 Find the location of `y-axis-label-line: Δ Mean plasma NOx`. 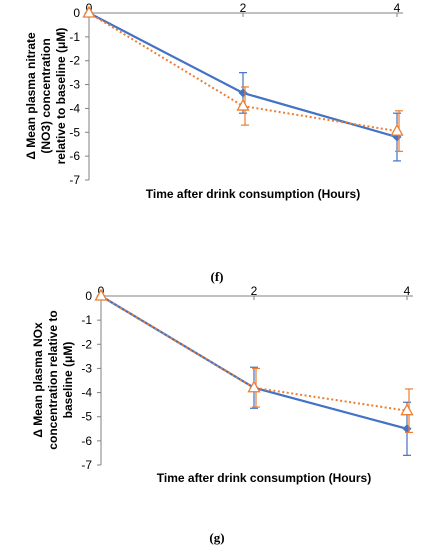

y-axis-label-line: Δ Mean plasma NOx is located at coordinates (38, 380).